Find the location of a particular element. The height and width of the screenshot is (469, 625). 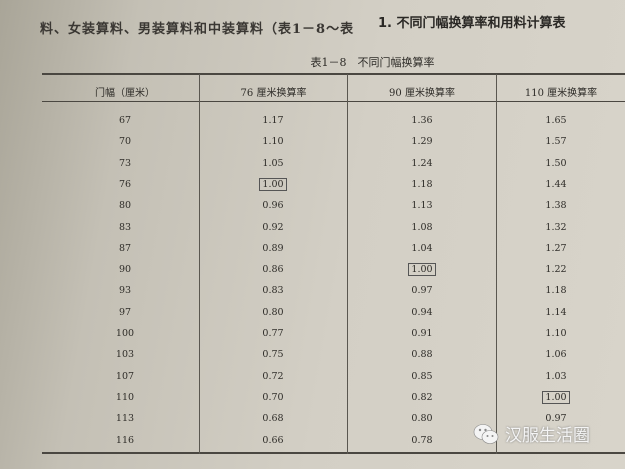

rate-cell: 1.04 is located at coordinates (422, 248).